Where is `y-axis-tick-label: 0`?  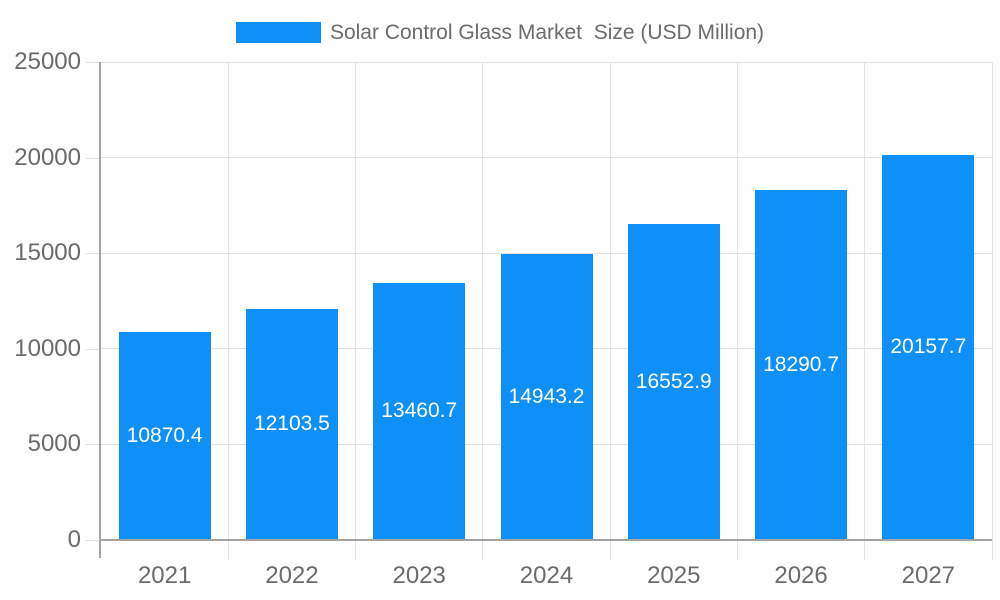
y-axis-tick-label: 0 is located at coordinates (74, 539).